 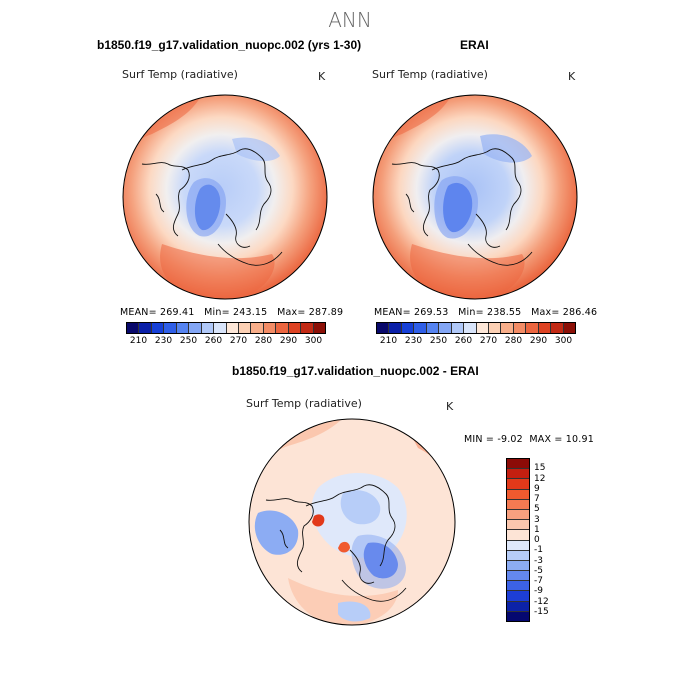 What do you see at coordinates (518, 540) in the screenshot?
I see `panel3-colorbar` at bounding box center [518, 540].